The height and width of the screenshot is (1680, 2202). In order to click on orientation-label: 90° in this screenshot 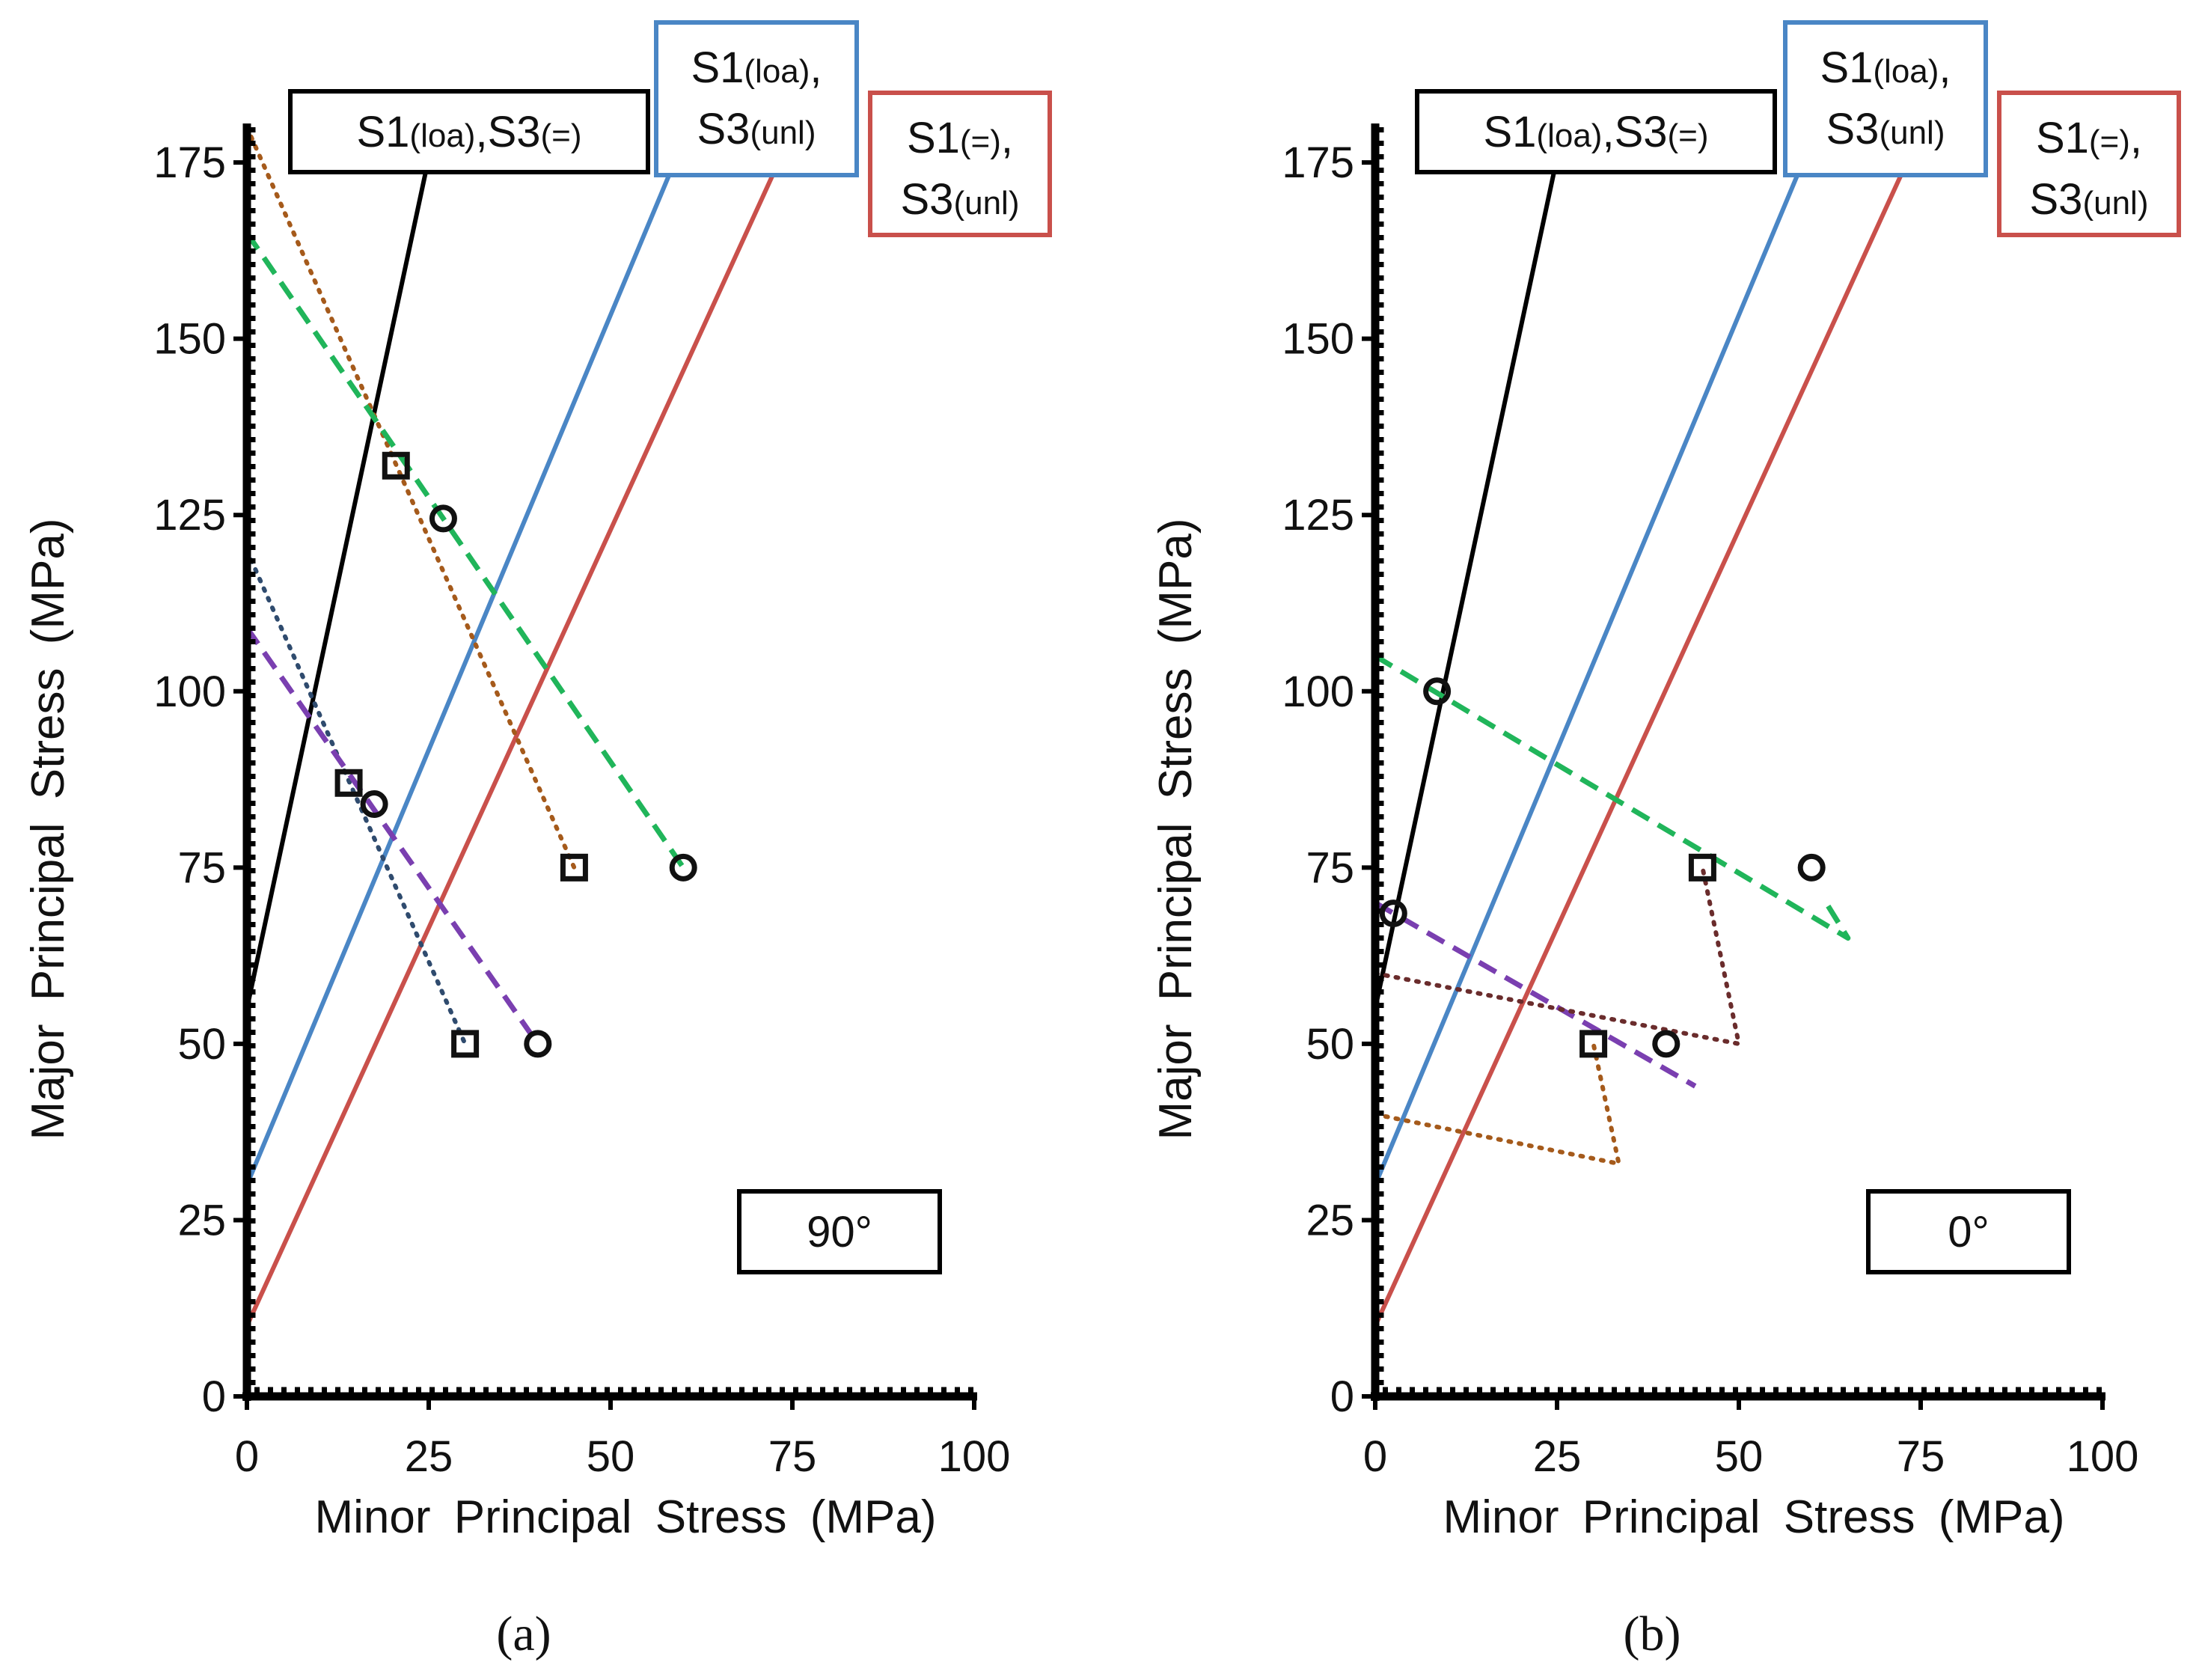, I will do `click(839, 1232)`.